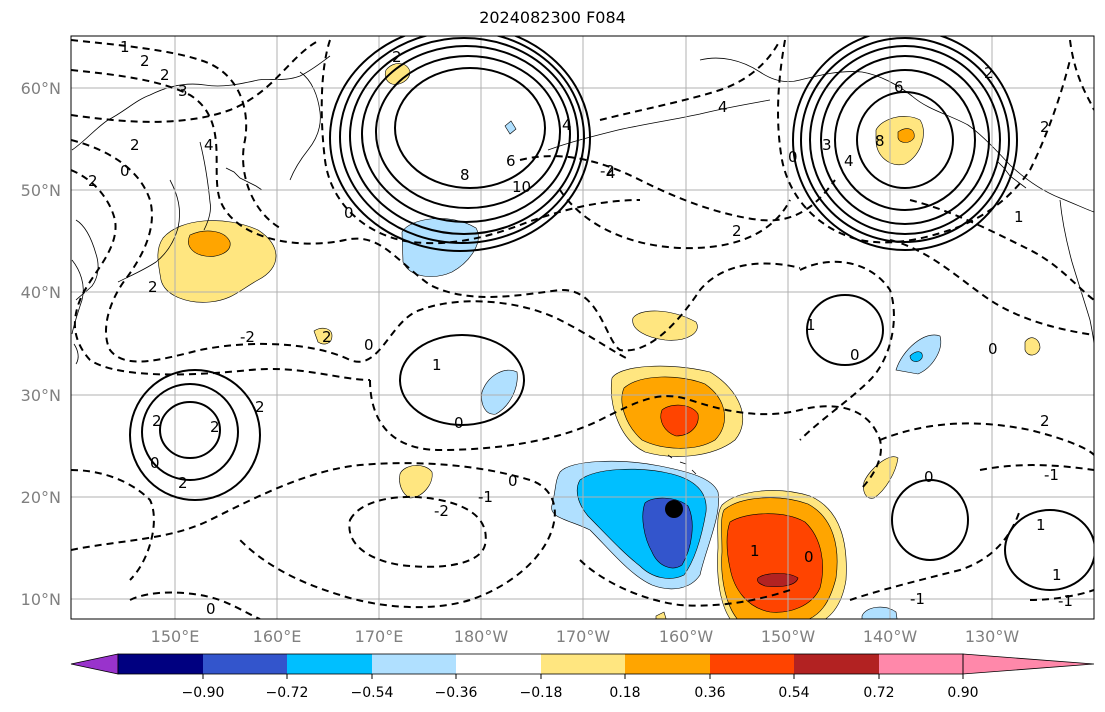 The width and height of the screenshot is (1105, 712). What do you see at coordinates (665, 325) in the screenshot?
I see `shade-yellow-mid` at bounding box center [665, 325].